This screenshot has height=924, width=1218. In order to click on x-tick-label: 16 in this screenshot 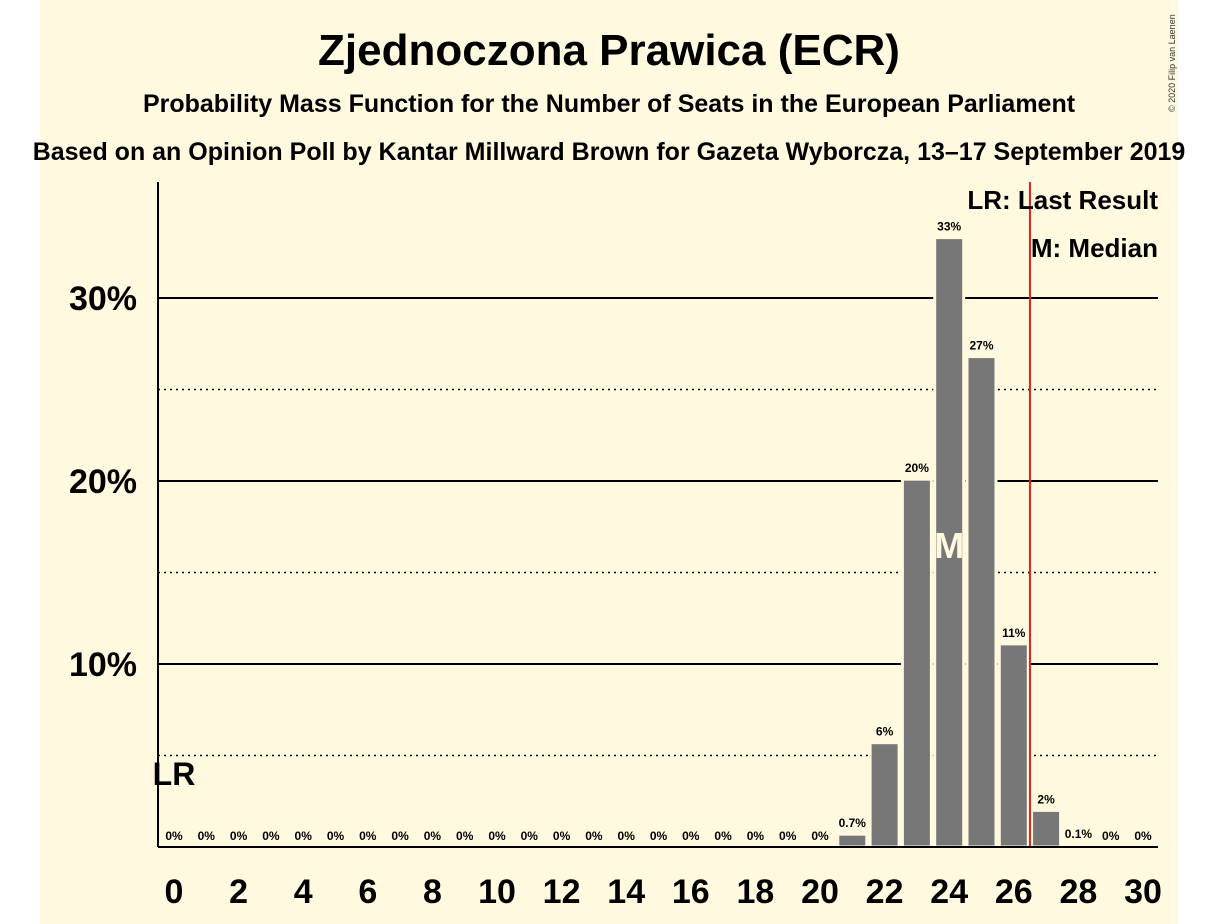, I will do `click(691, 892)`.